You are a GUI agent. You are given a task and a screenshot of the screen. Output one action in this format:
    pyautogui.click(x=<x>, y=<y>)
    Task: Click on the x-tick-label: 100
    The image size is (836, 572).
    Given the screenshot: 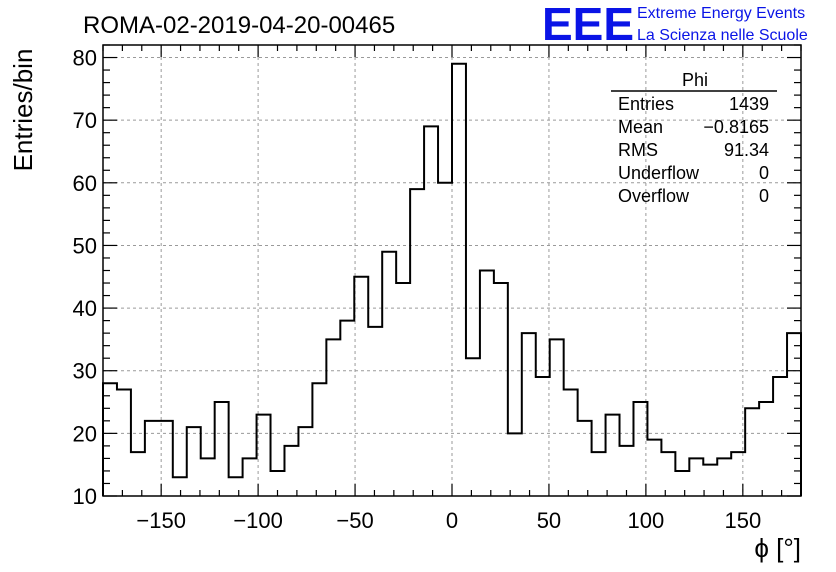 What is the action you would take?
    pyautogui.click(x=646, y=520)
    